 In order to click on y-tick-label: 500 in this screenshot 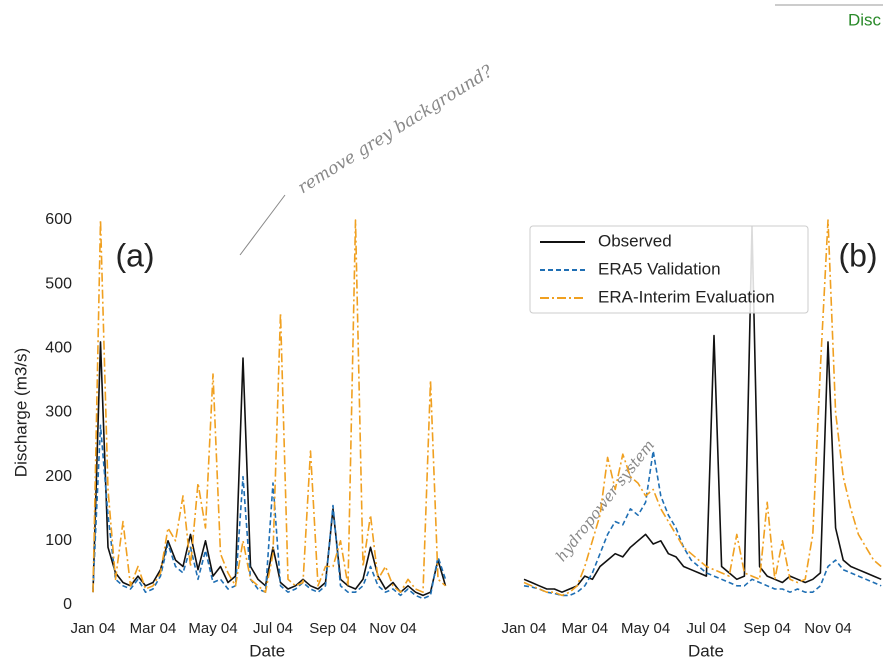, I will do `click(58, 283)`.